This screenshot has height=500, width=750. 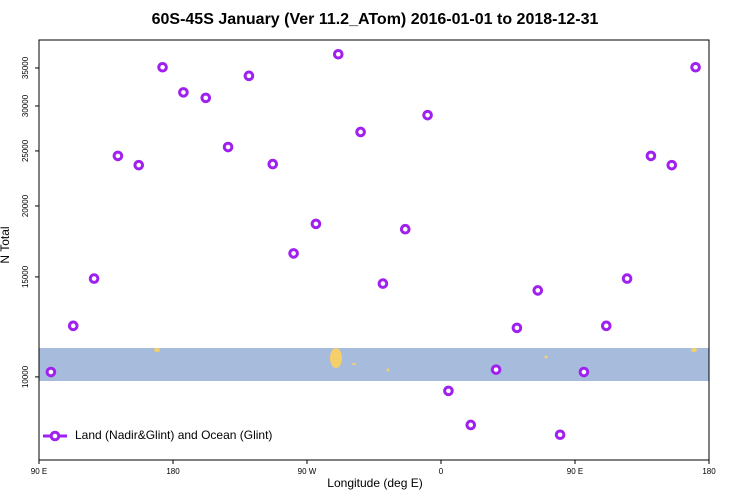 I want to click on x-tick-label: 0, so click(x=441, y=471).